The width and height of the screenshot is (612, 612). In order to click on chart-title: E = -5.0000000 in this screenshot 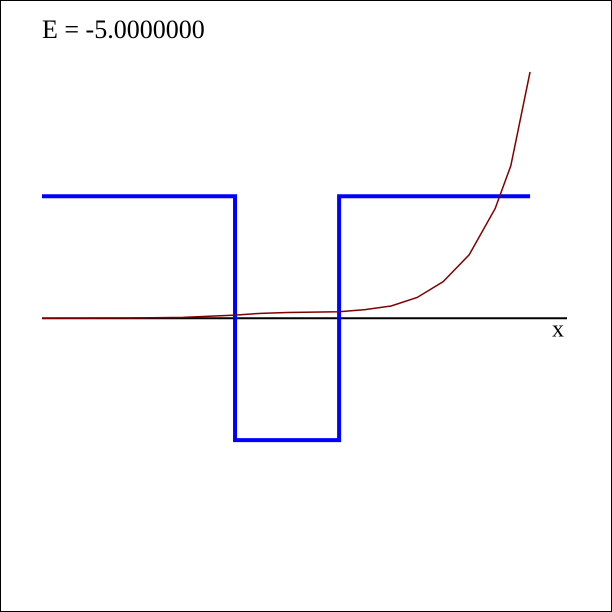, I will do `click(123, 29)`.